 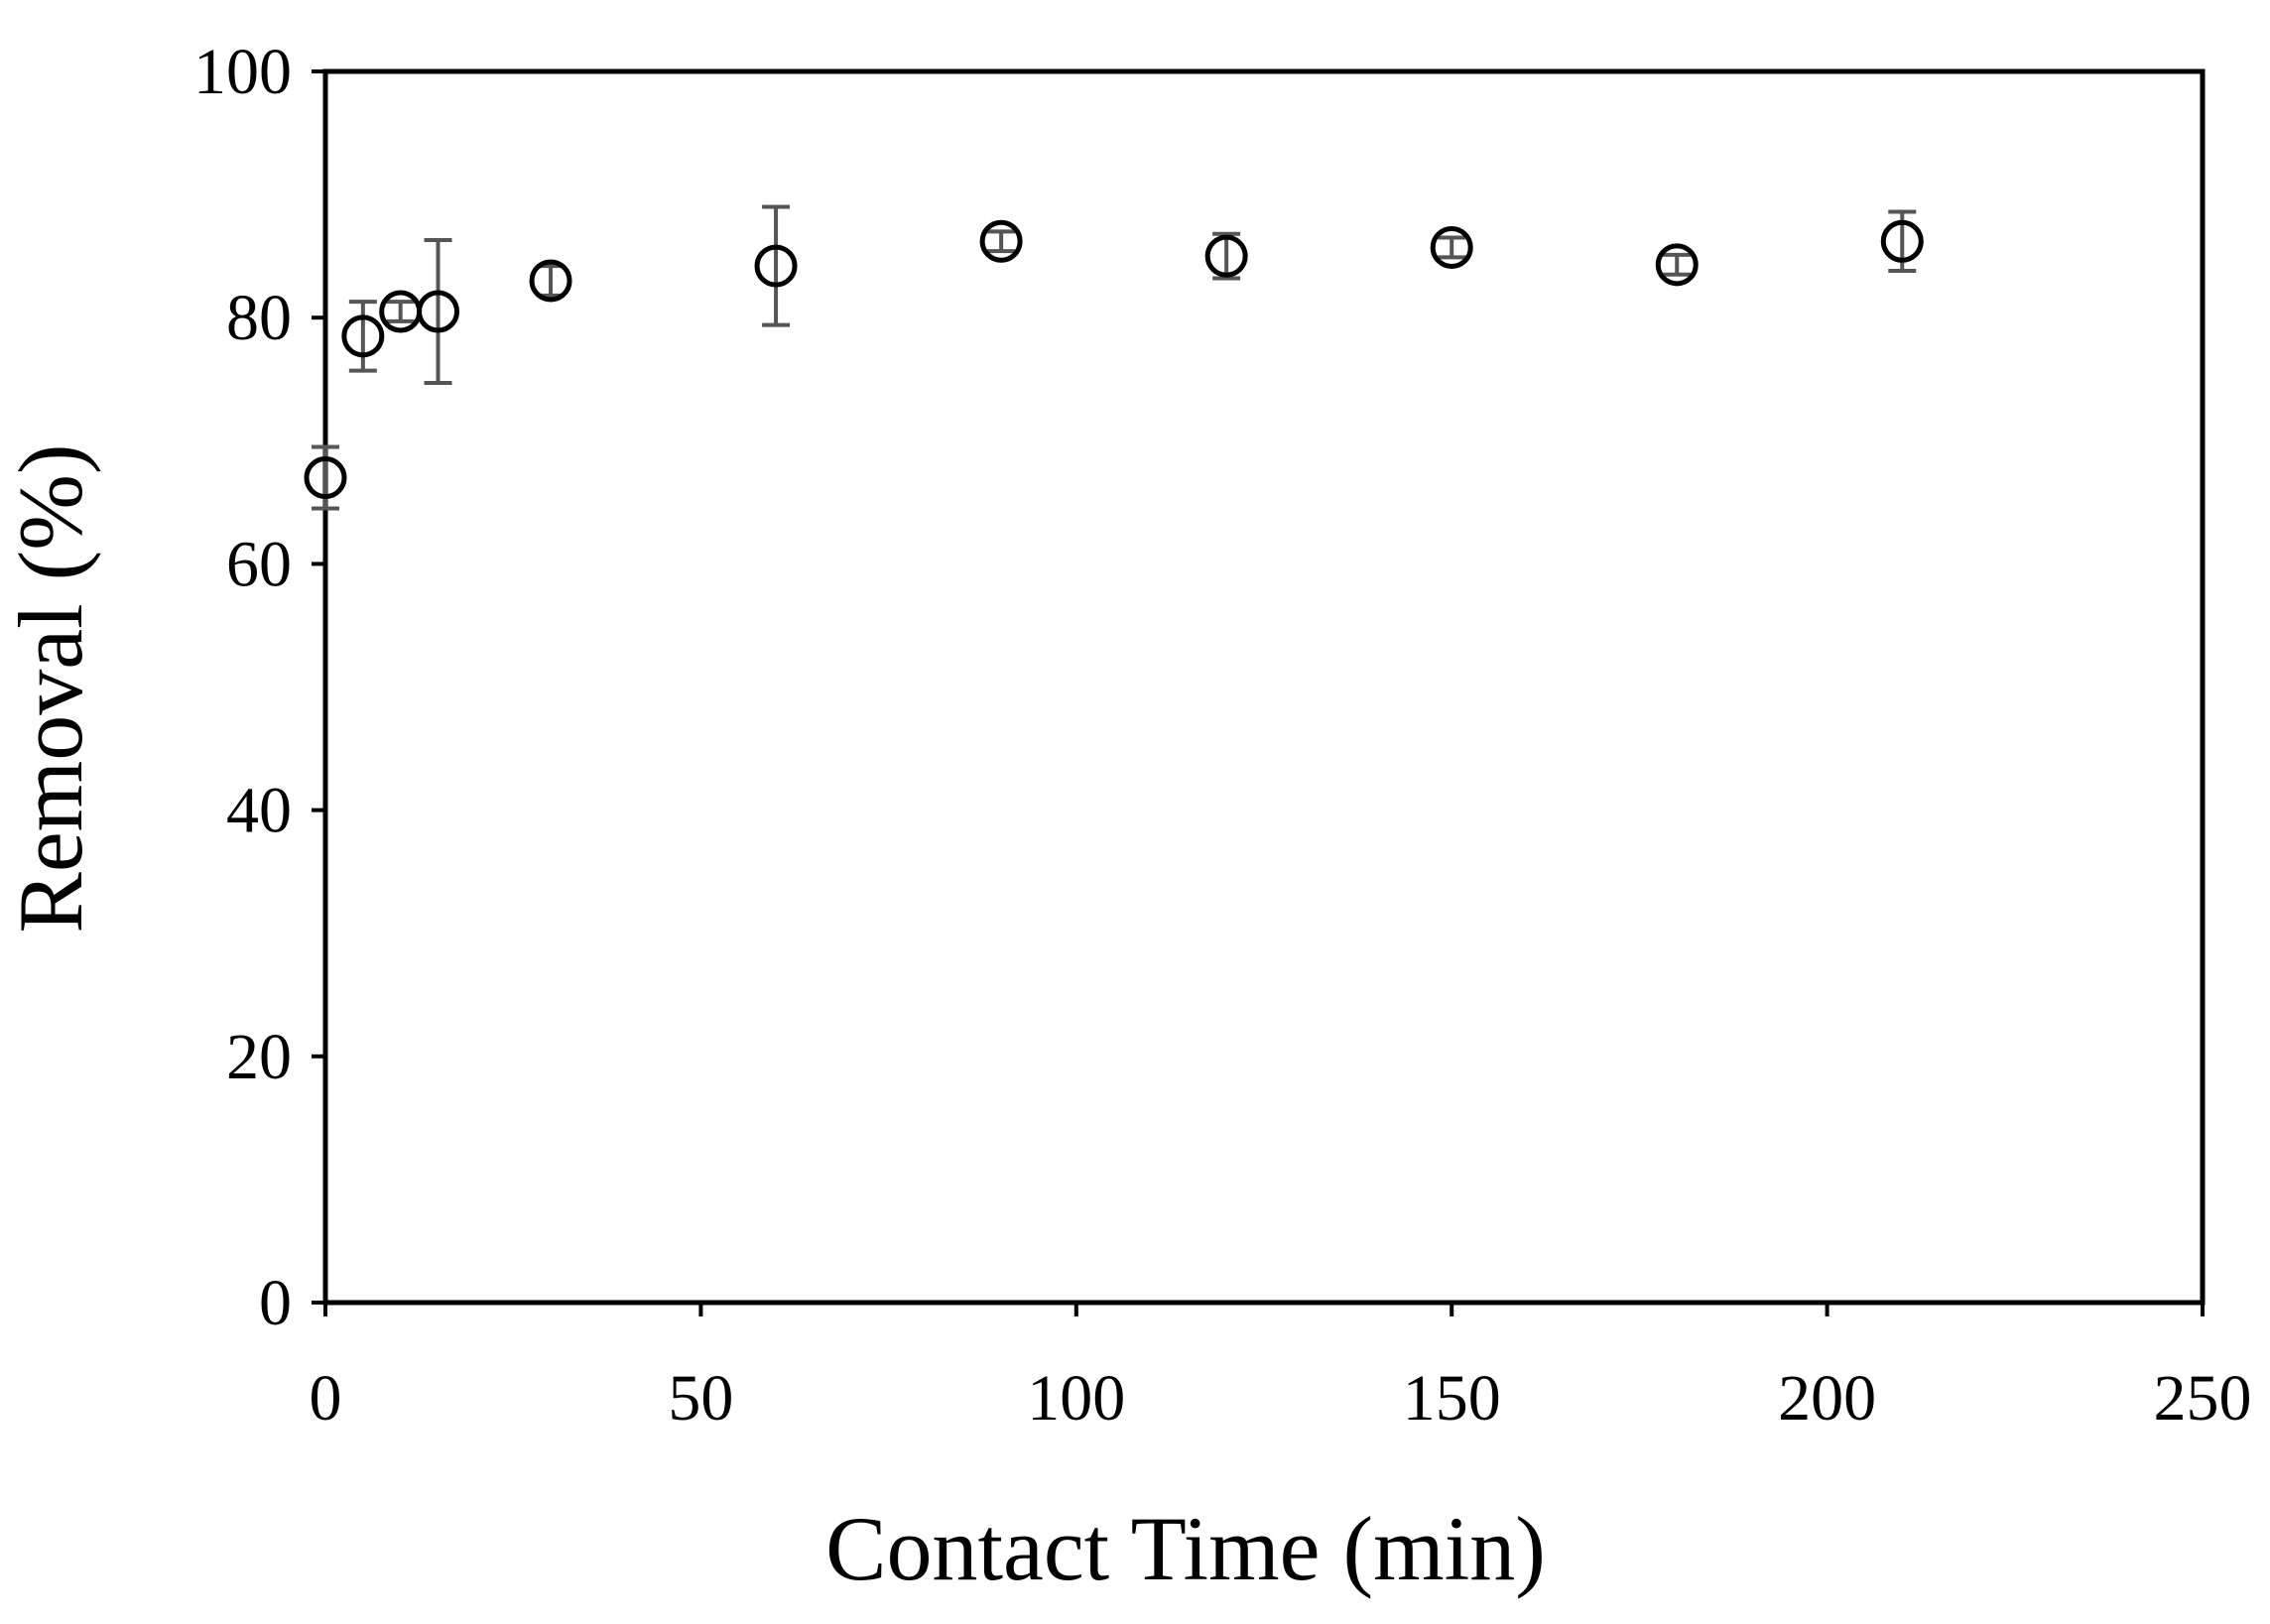 What do you see at coordinates (259, 687) in the screenshot?
I see `y-axis: 0 20 40 60 80 100` at bounding box center [259, 687].